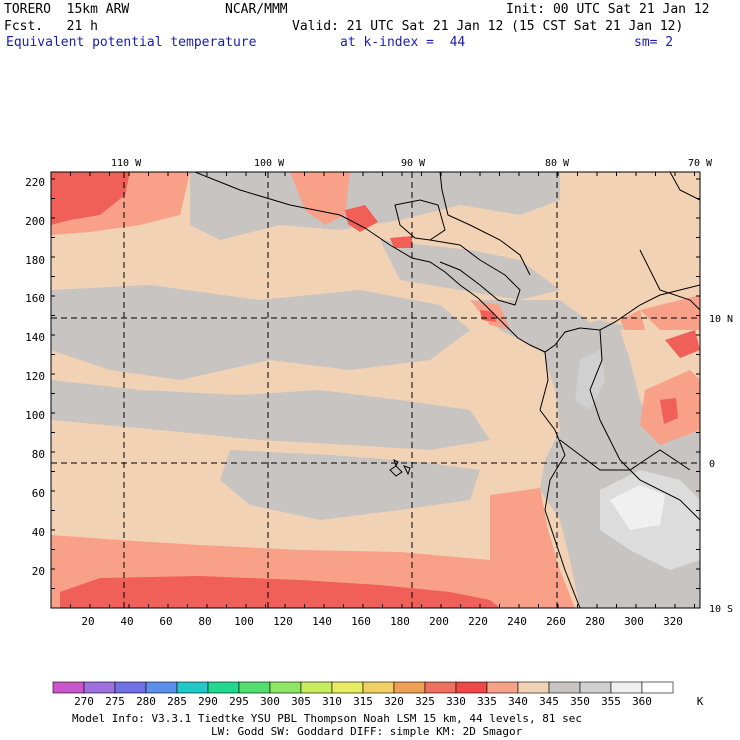 The height and width of the screenshot is (740, 740). Describe the element at coordinates (557, 163) in the screenshot. I see `lon-label: 80 W` at that location.